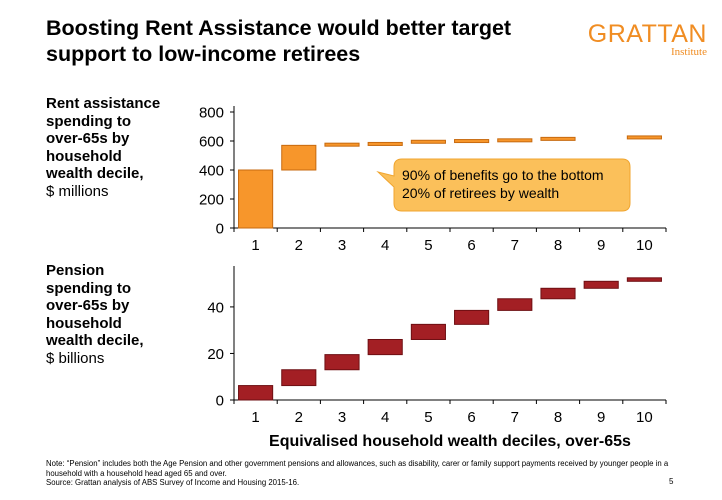  What do you see at coordinates (644, 417) in the screenshot?
I see `pension-chart-x-label: 10` at bounding box center [644, 417].